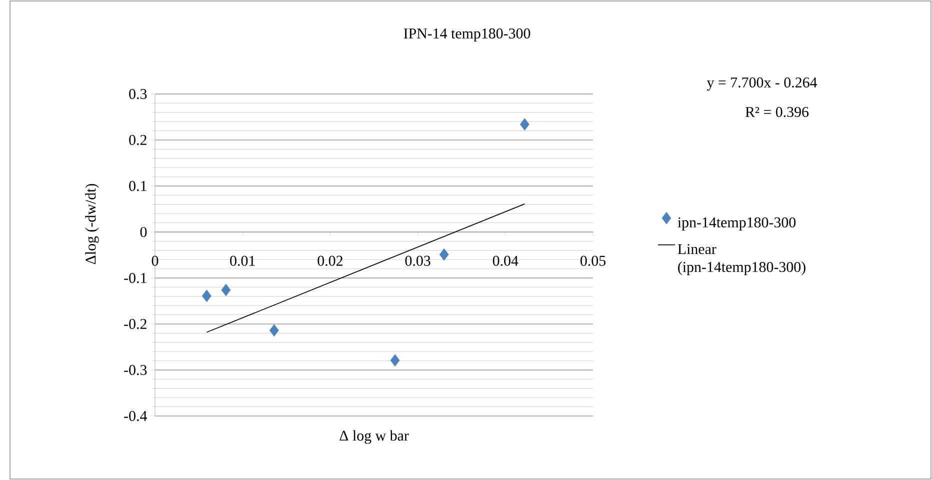 Image resolution: width=932 pixels, height=480 pixels. I want to click on y-tick-label: -0.2, so click(135, 324).